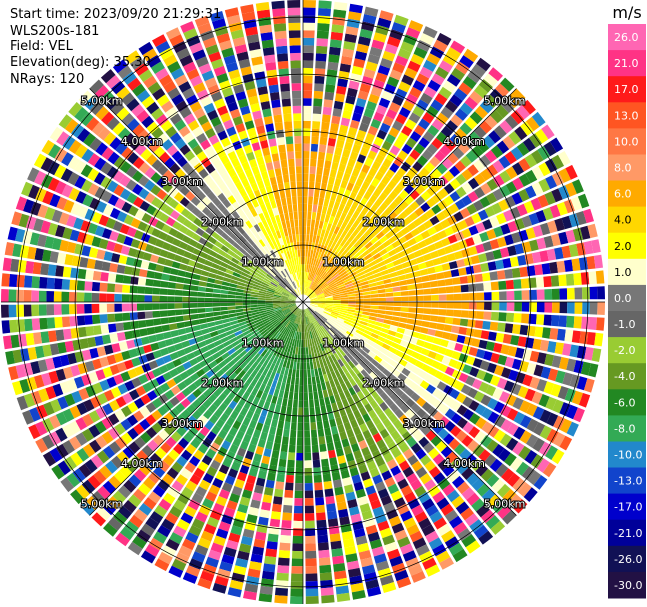 Image resolution: width=647 pixels, height=607 pixels. I want to click on colorbar-tick-label: -8.0, so click(624, 428).